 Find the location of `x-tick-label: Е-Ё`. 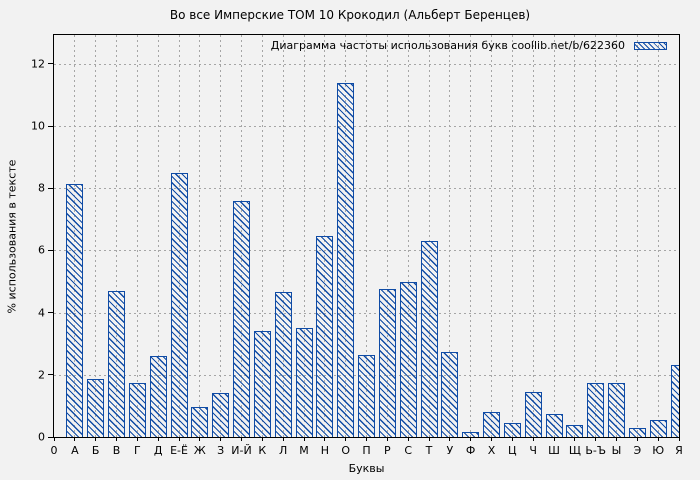

x-tick-label: Е-Ё is located at coordinates (179, 450).